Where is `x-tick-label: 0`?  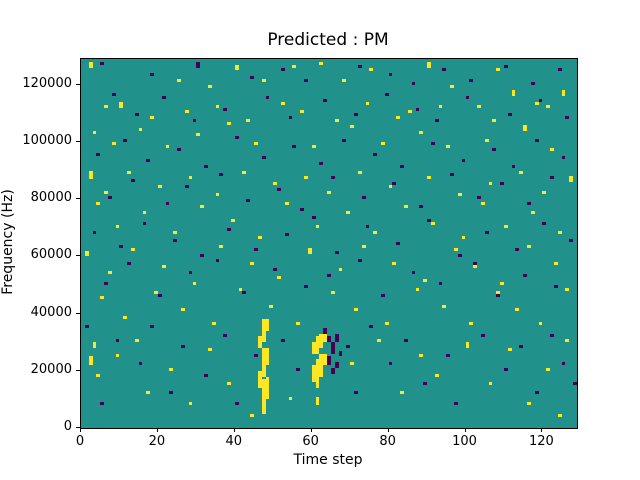 x-tick-label: 0 is located at coordinates (80, 441).